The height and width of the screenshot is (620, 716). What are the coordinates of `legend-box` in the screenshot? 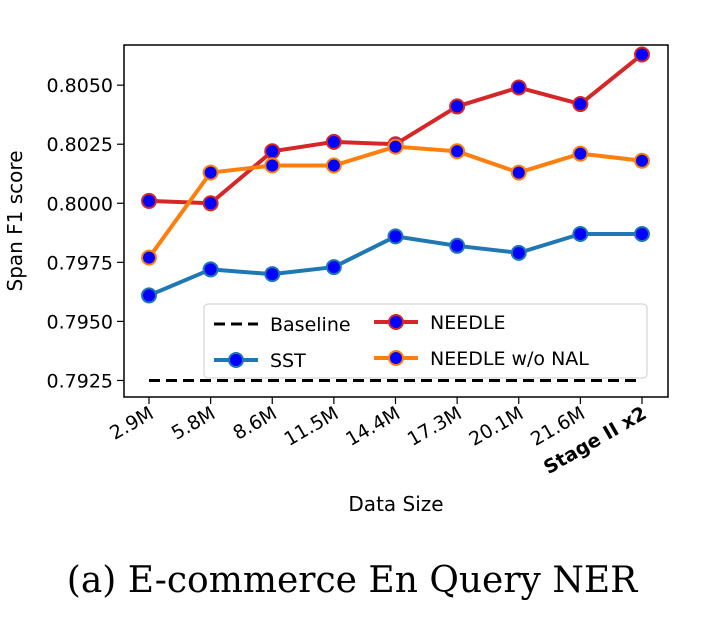 It's located at (425, 341).